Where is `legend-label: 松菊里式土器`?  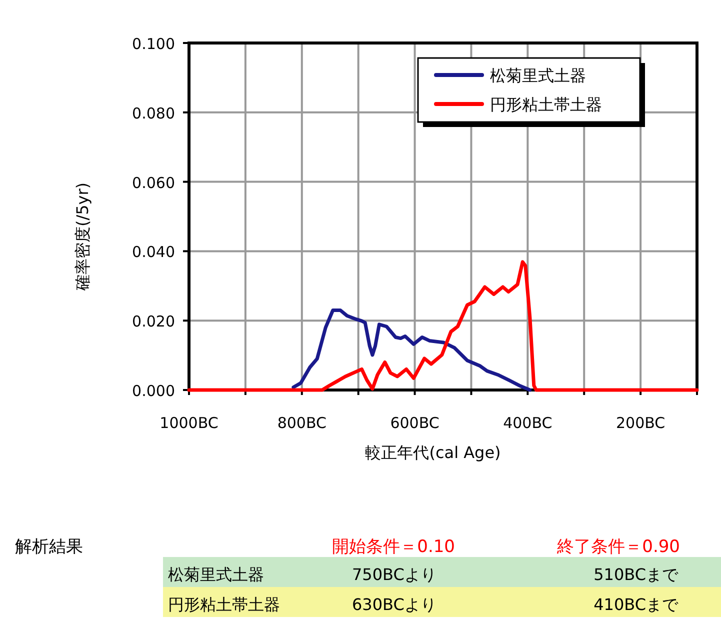
legend-label: 松菊里式土器 is located at coordinates (538, 75).